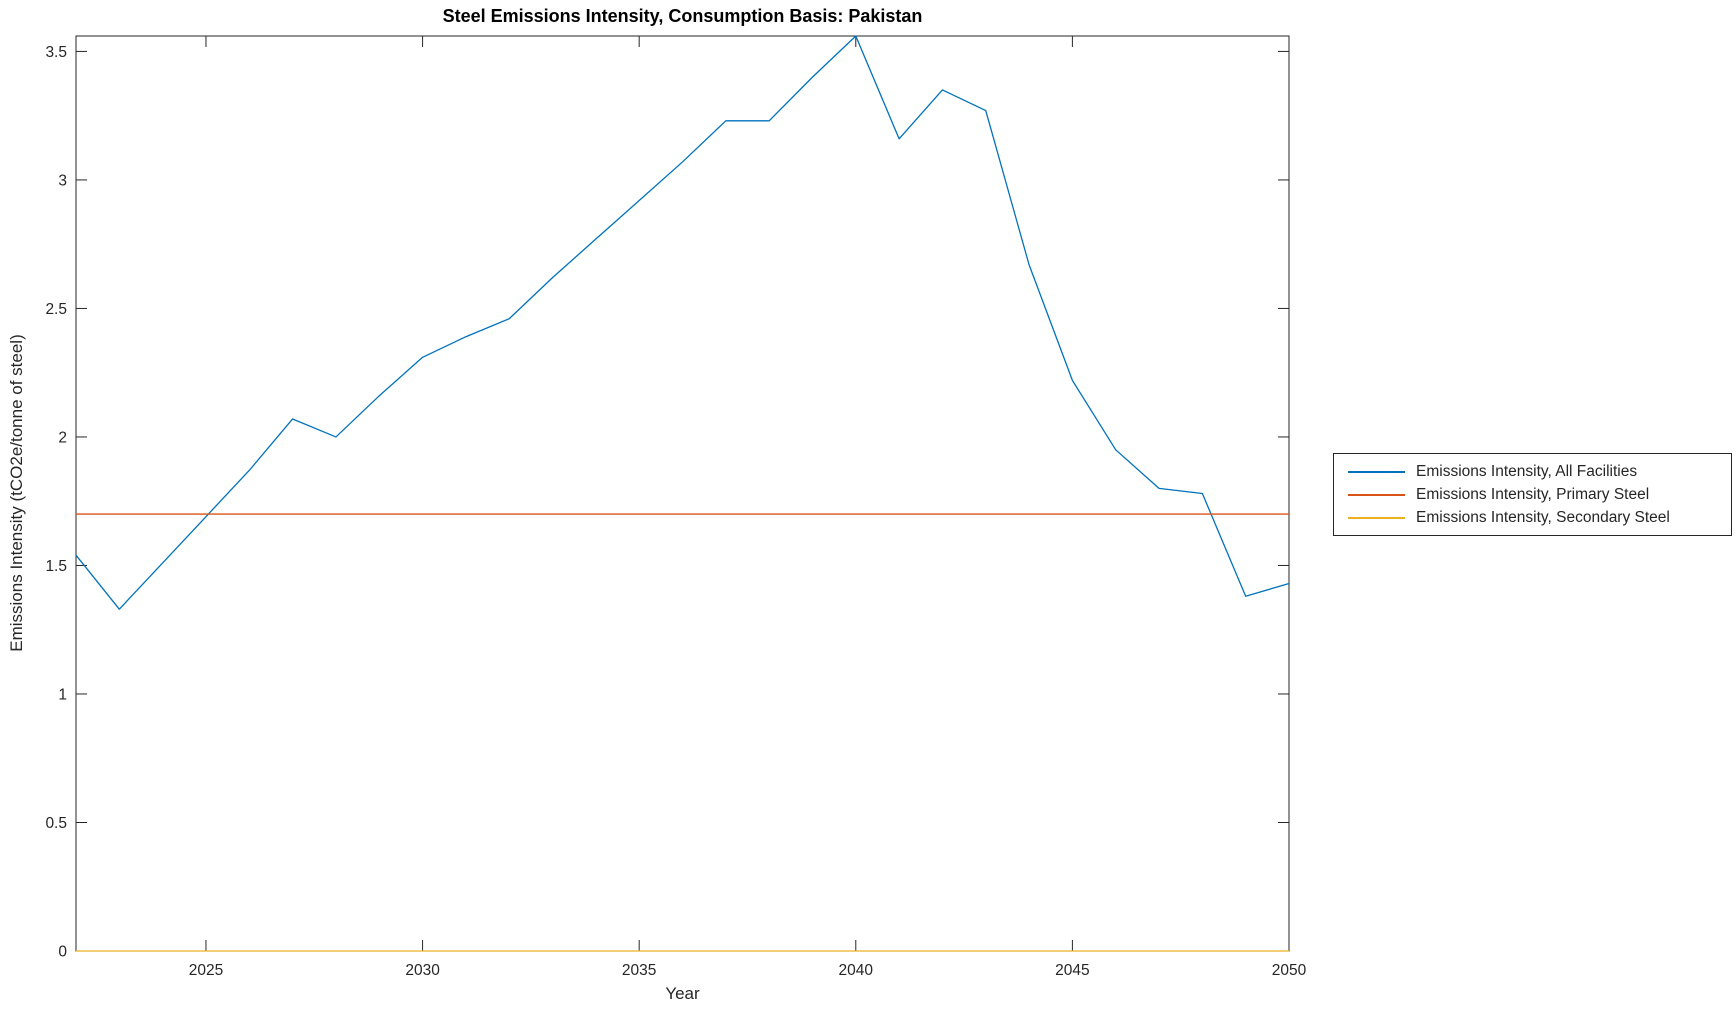  I want to click on legend-label: Emissions Intensity, All Facilities, so click(1527, 471).